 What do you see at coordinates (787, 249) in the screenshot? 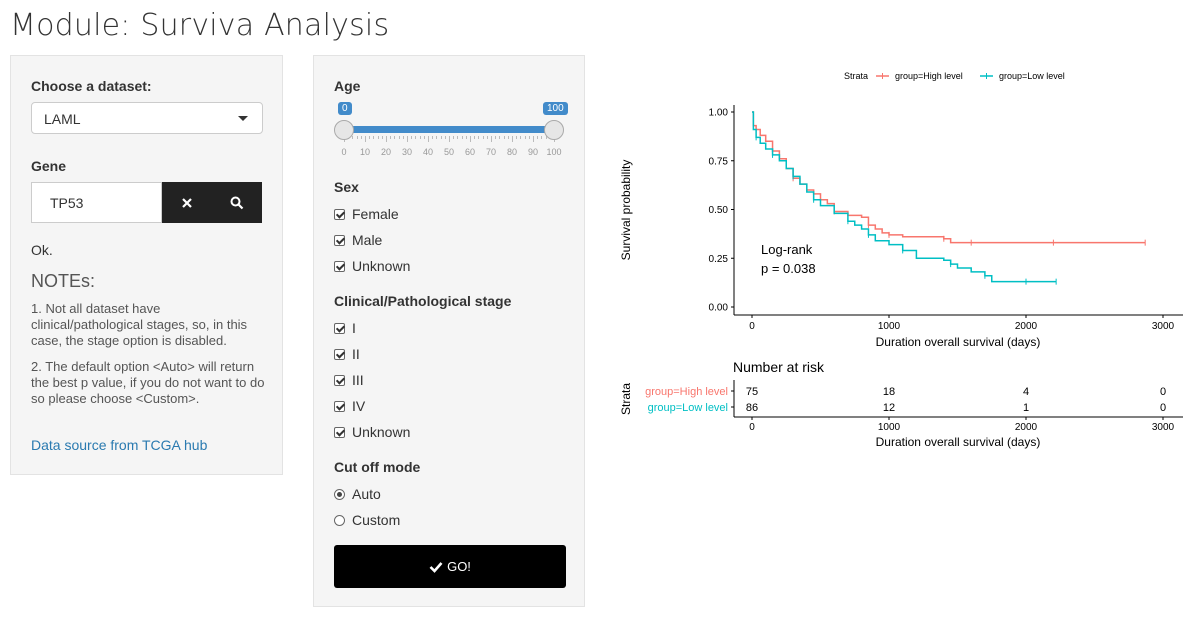
I see `logrank-label: Log-rank` at bounding box center [787, 249].